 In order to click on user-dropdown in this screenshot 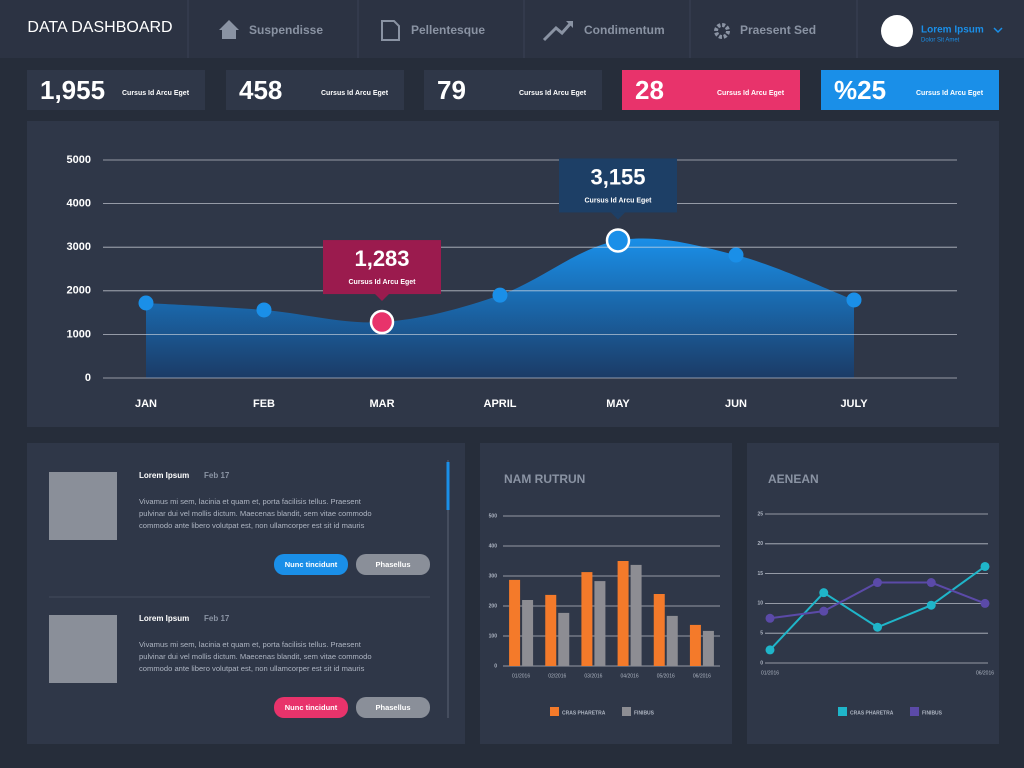, I will do `click(998, 30)`.